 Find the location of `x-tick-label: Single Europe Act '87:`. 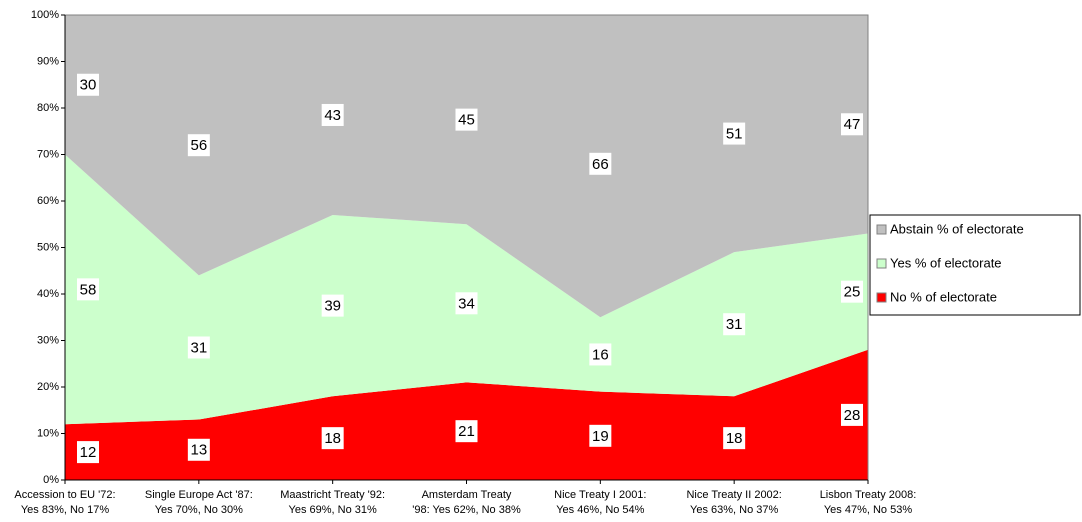

x-tick-label: Single Europe Act '87: is located at coordinates (199, 495).